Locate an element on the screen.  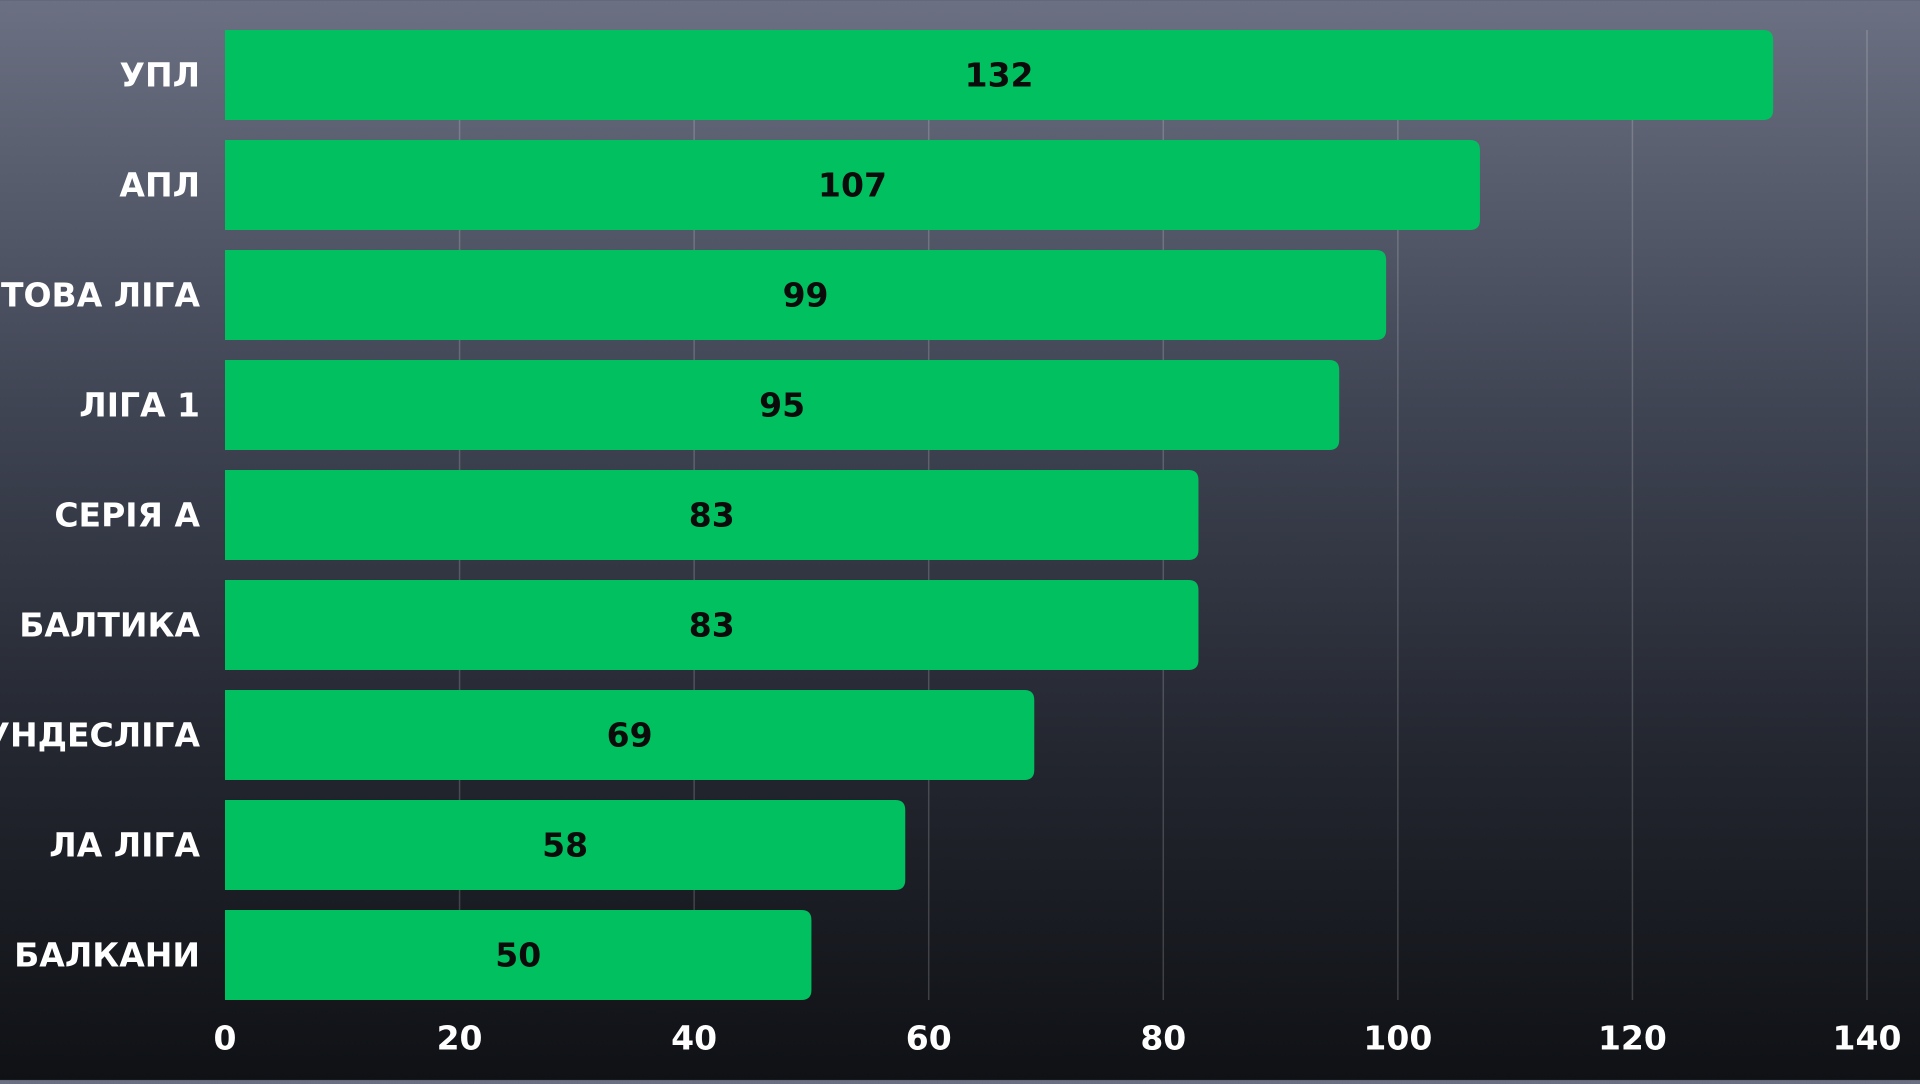
data-label-0: 132 is located at coordinates (999, 75).